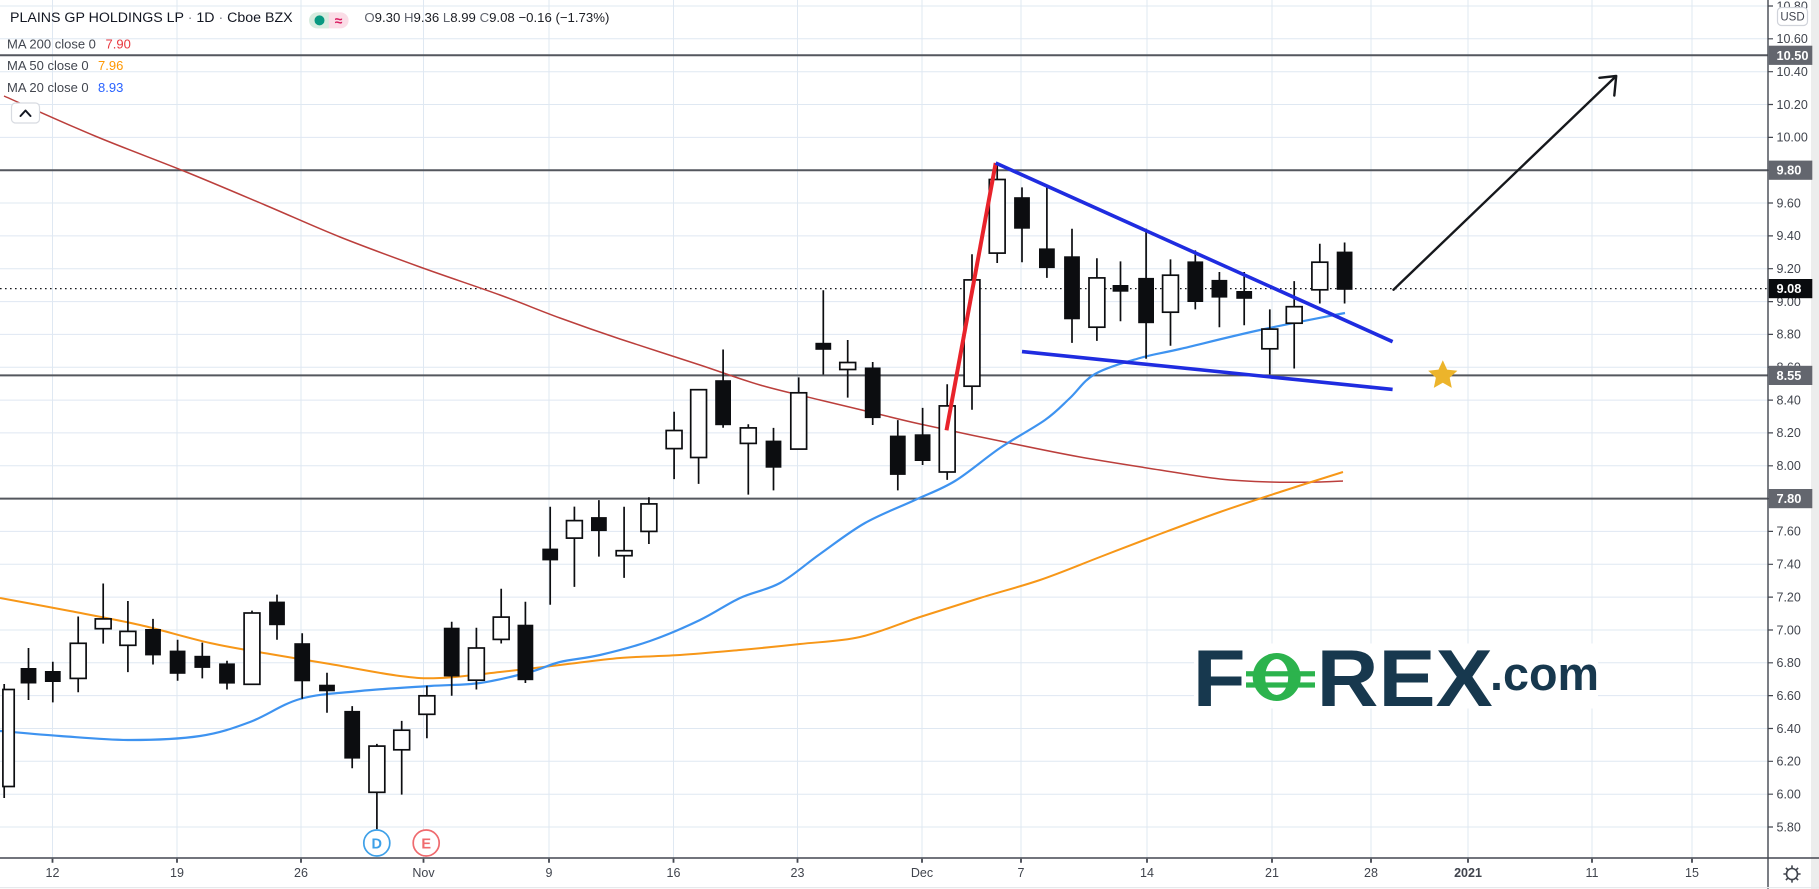 The width and height of the screenshot is (1819, 889). Describe the element at coordinates (1792, 138) in the screenshot. I see `svg-text: 10.00` at that location.